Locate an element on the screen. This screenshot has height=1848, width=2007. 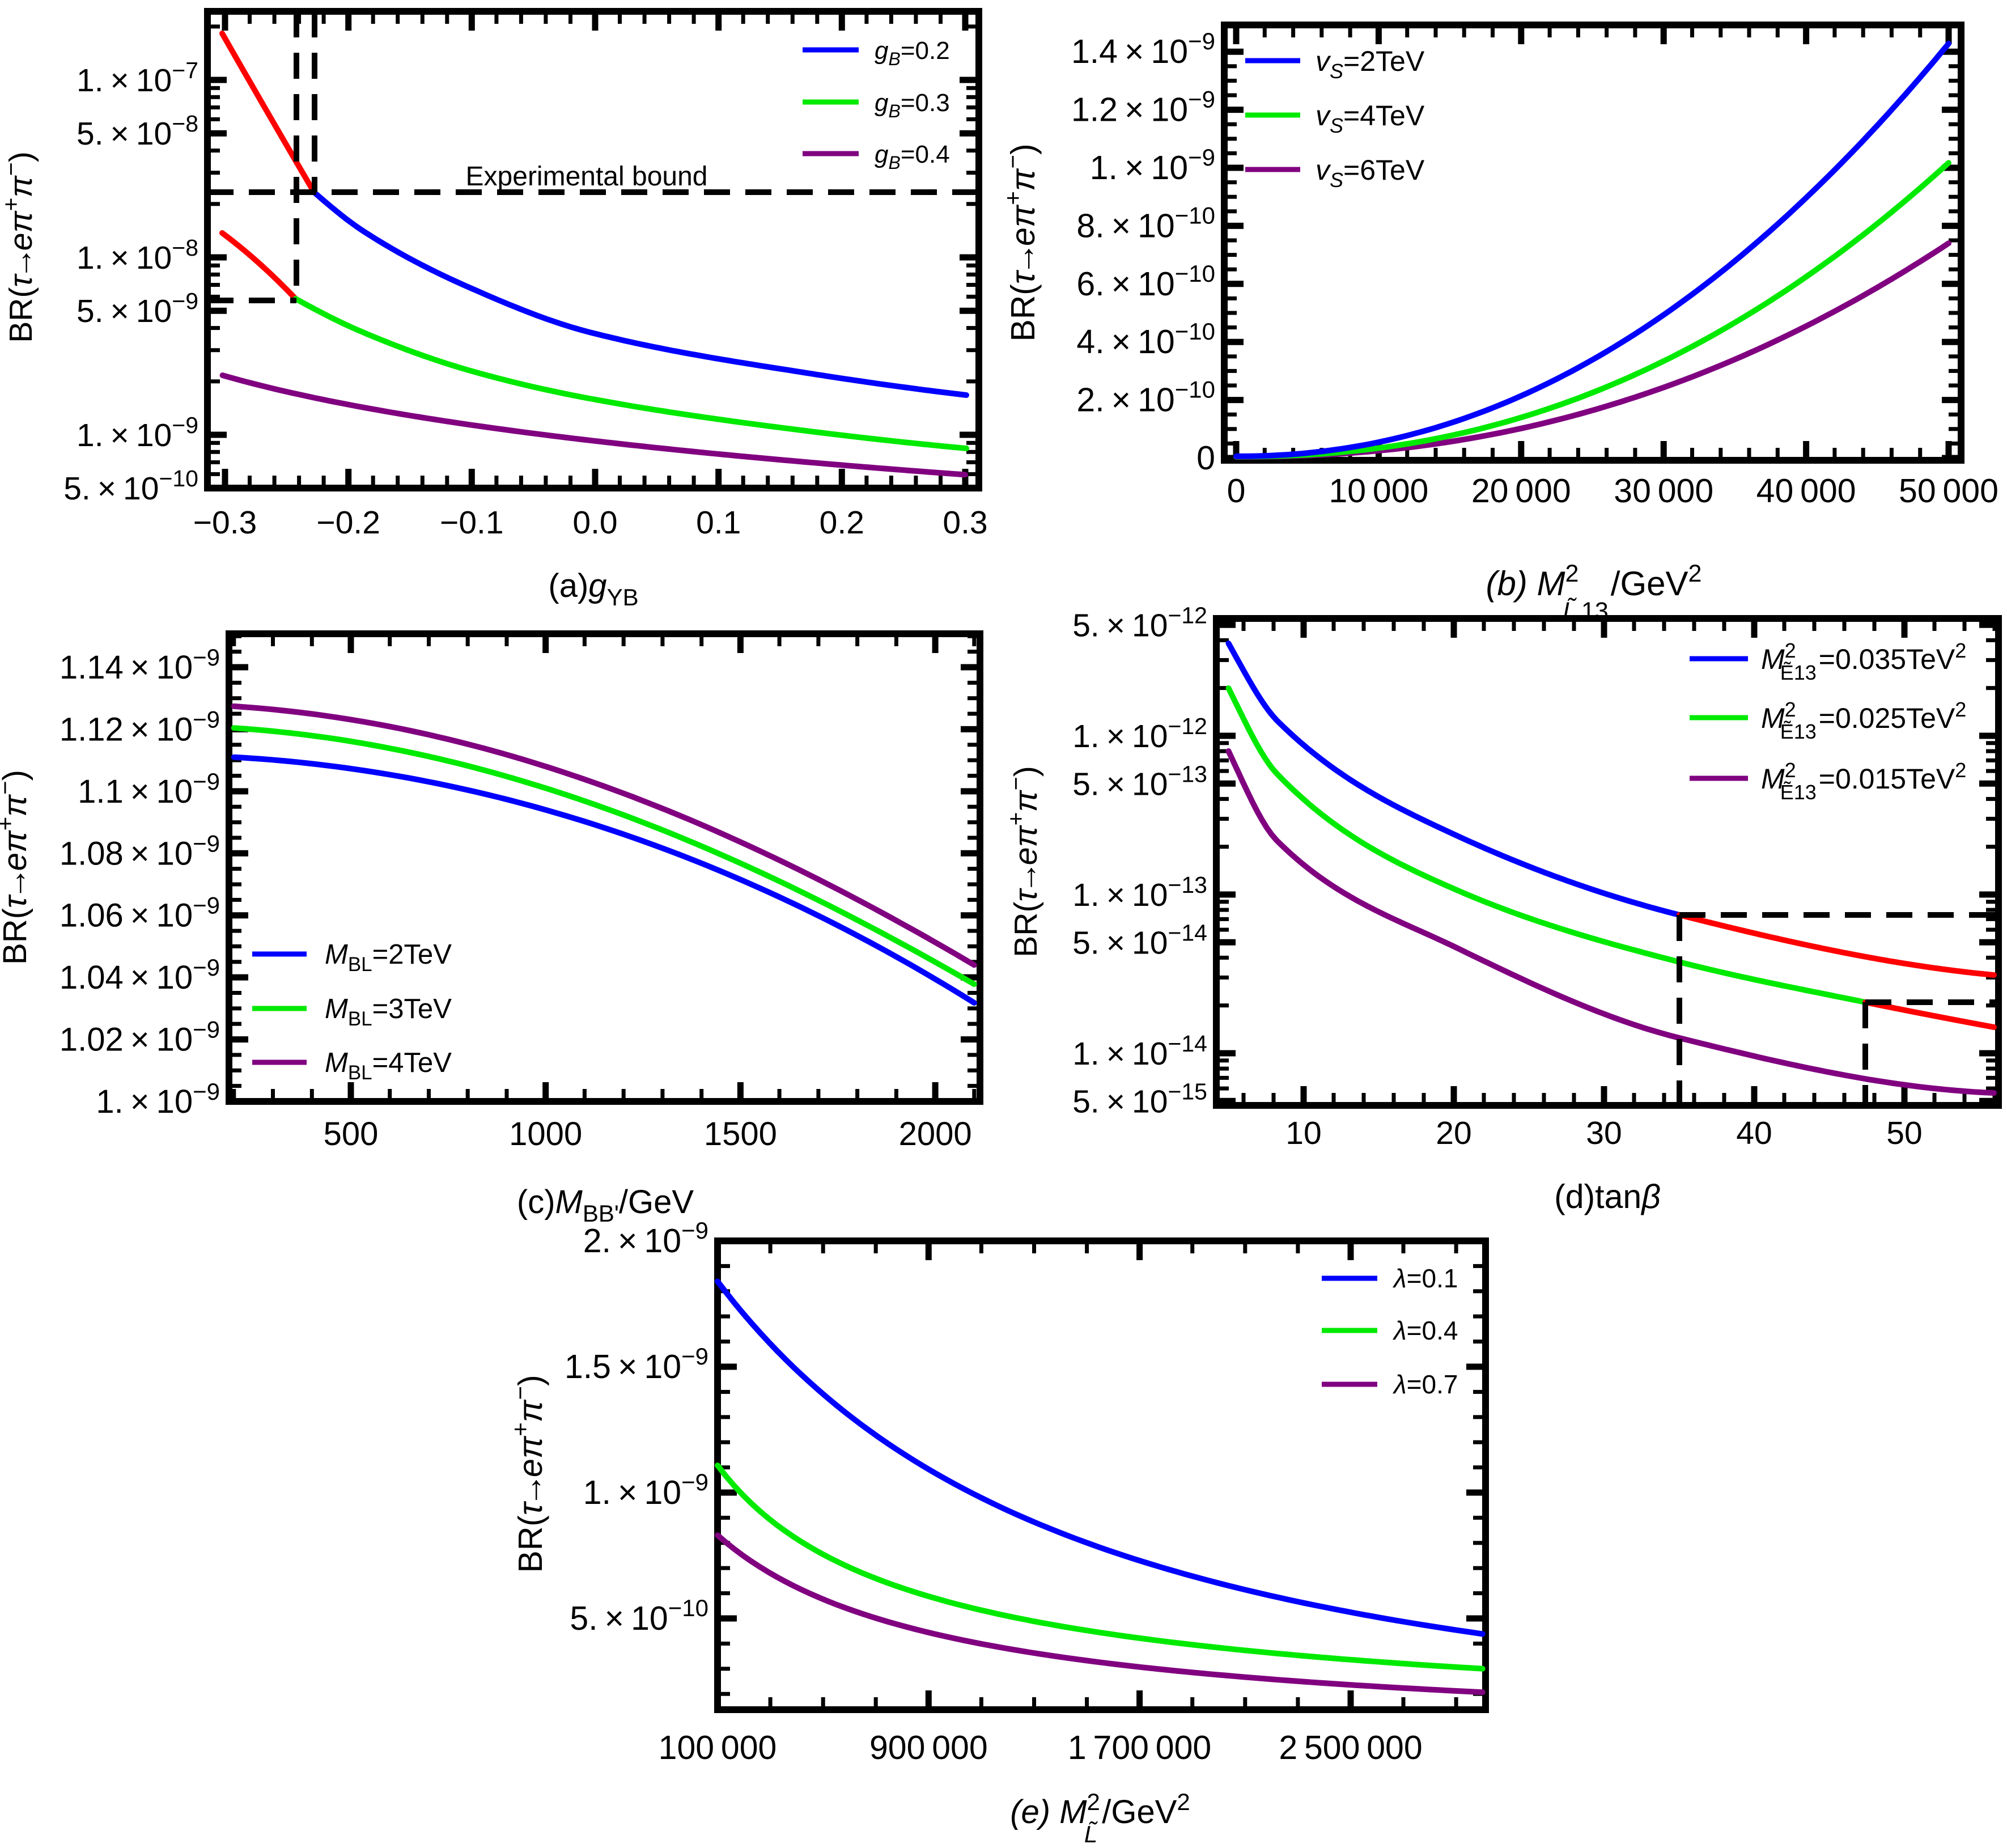
svg-text:1.×10−13: 1. × 10−13 is located at coordinates (1139, 892).